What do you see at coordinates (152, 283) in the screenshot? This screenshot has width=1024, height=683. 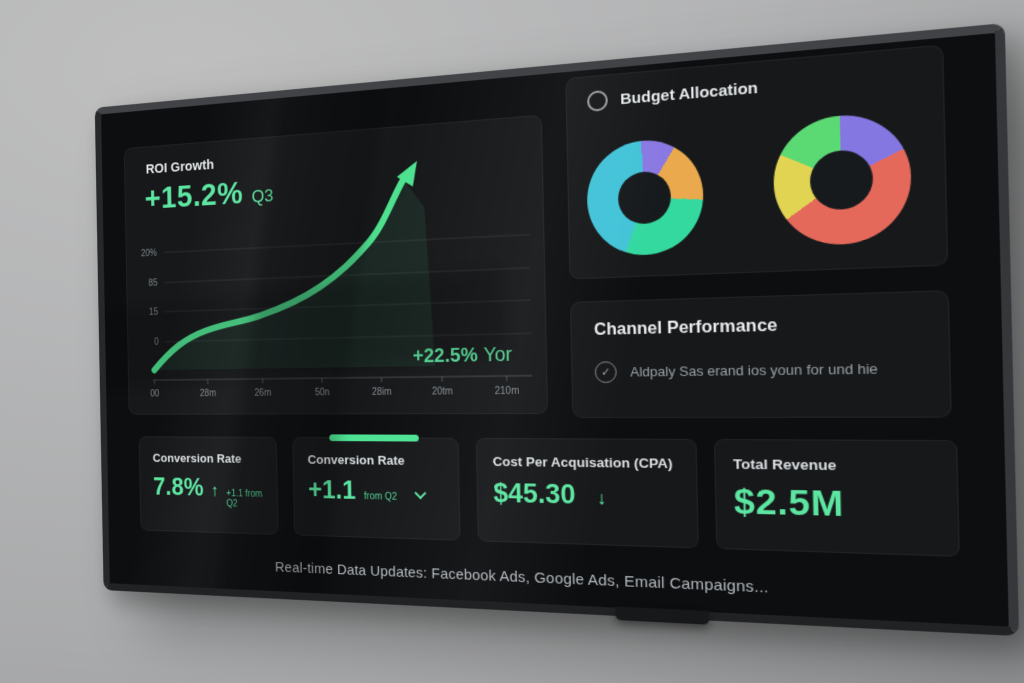 I see `y-axis-label: 85` at bounding box center [152, 283].